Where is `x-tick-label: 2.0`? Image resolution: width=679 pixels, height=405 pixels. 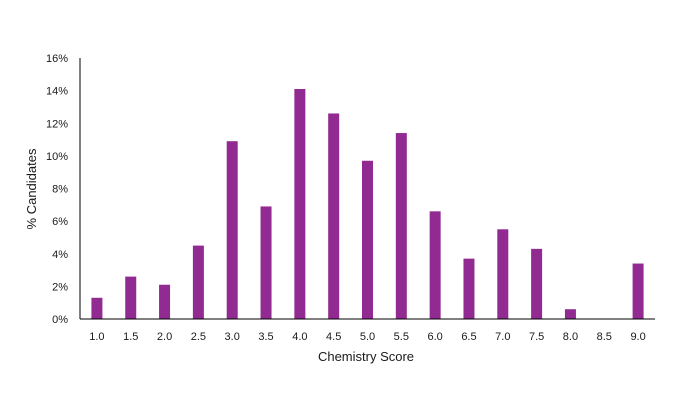 x-tick-label: 2.0 is located at coordinates (164, 337).